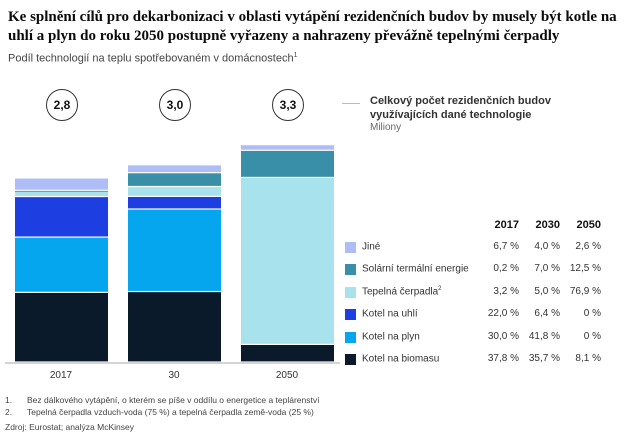 This screenshot has height=441, width=626. I want to click on legend-label: Tepelná čerpadla2, so click(402, 291).